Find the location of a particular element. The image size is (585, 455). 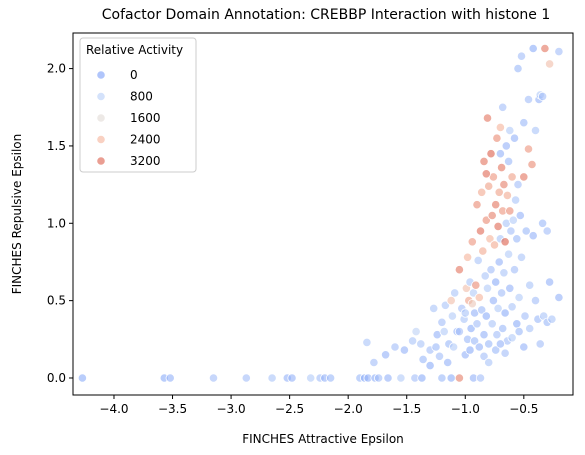

legend-label: 0 is located at coordinates (134, 75).